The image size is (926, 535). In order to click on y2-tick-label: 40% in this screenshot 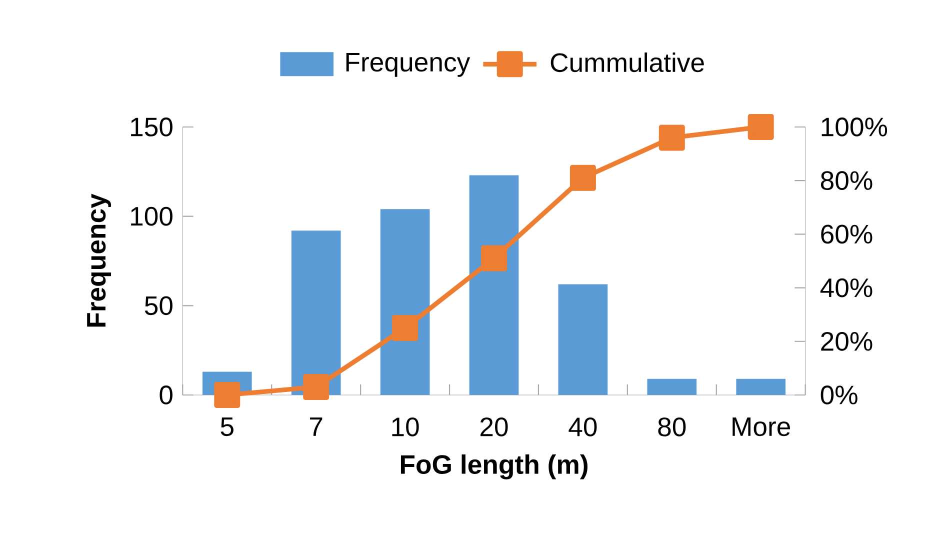, I will do `click(846, 288)`.